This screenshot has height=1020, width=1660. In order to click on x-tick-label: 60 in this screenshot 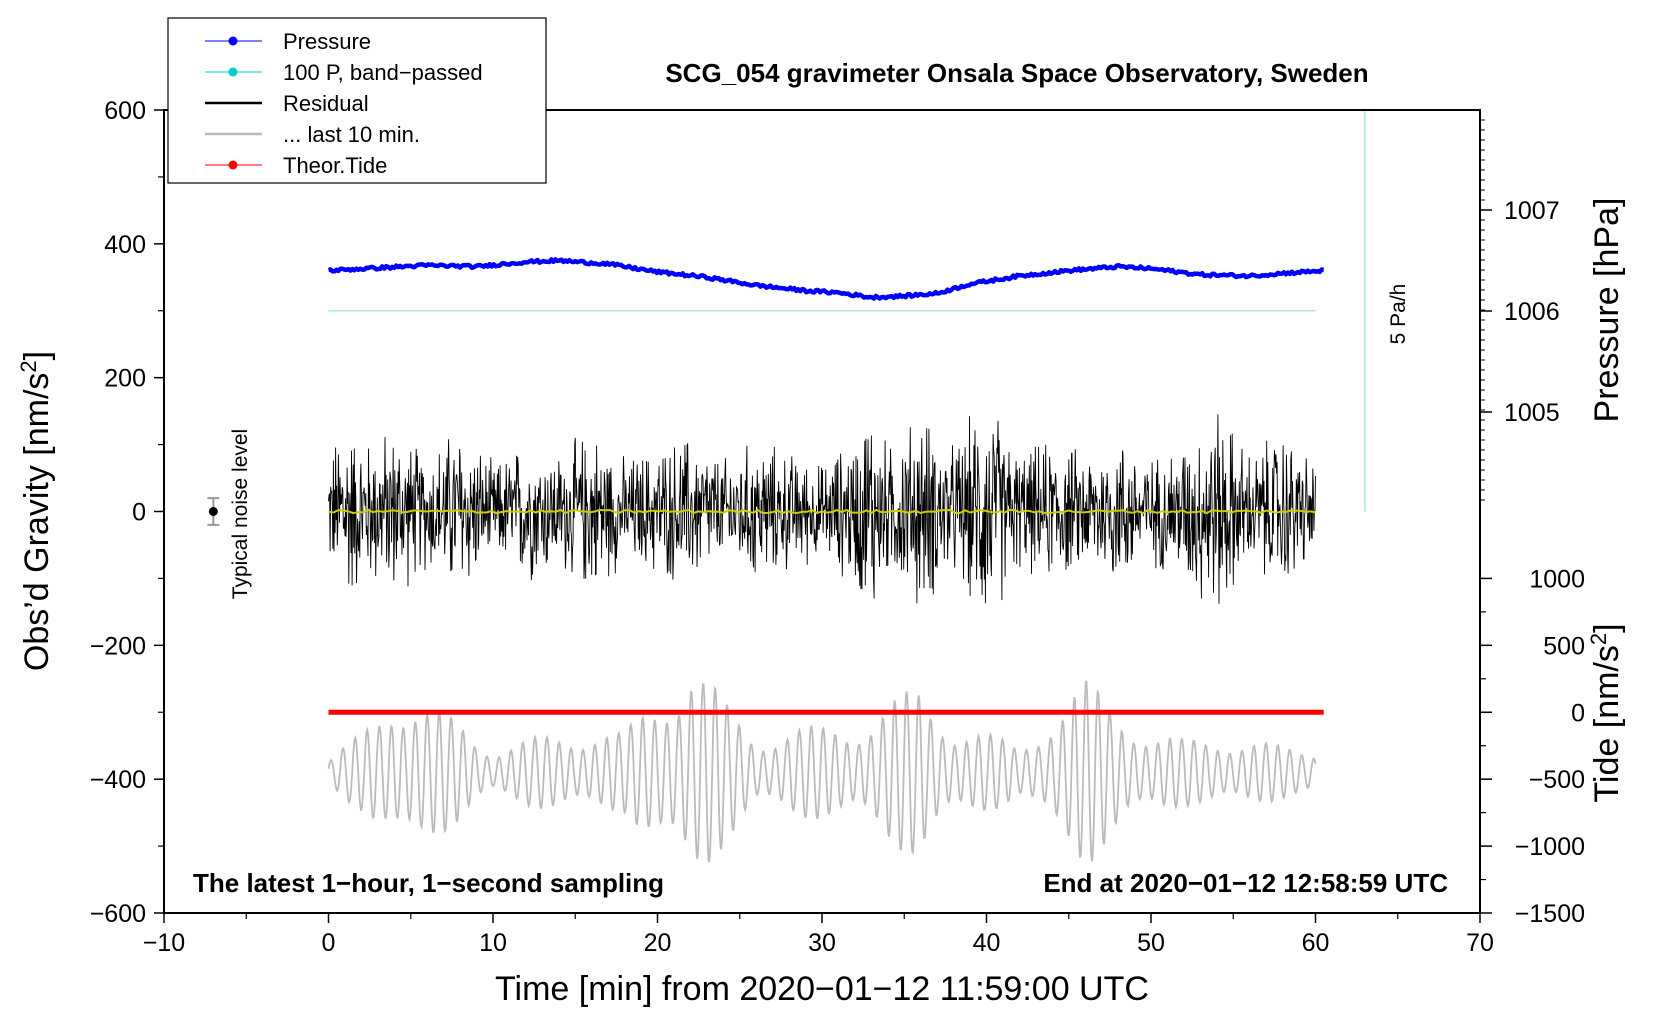, I will do `click(1316, 943)`.